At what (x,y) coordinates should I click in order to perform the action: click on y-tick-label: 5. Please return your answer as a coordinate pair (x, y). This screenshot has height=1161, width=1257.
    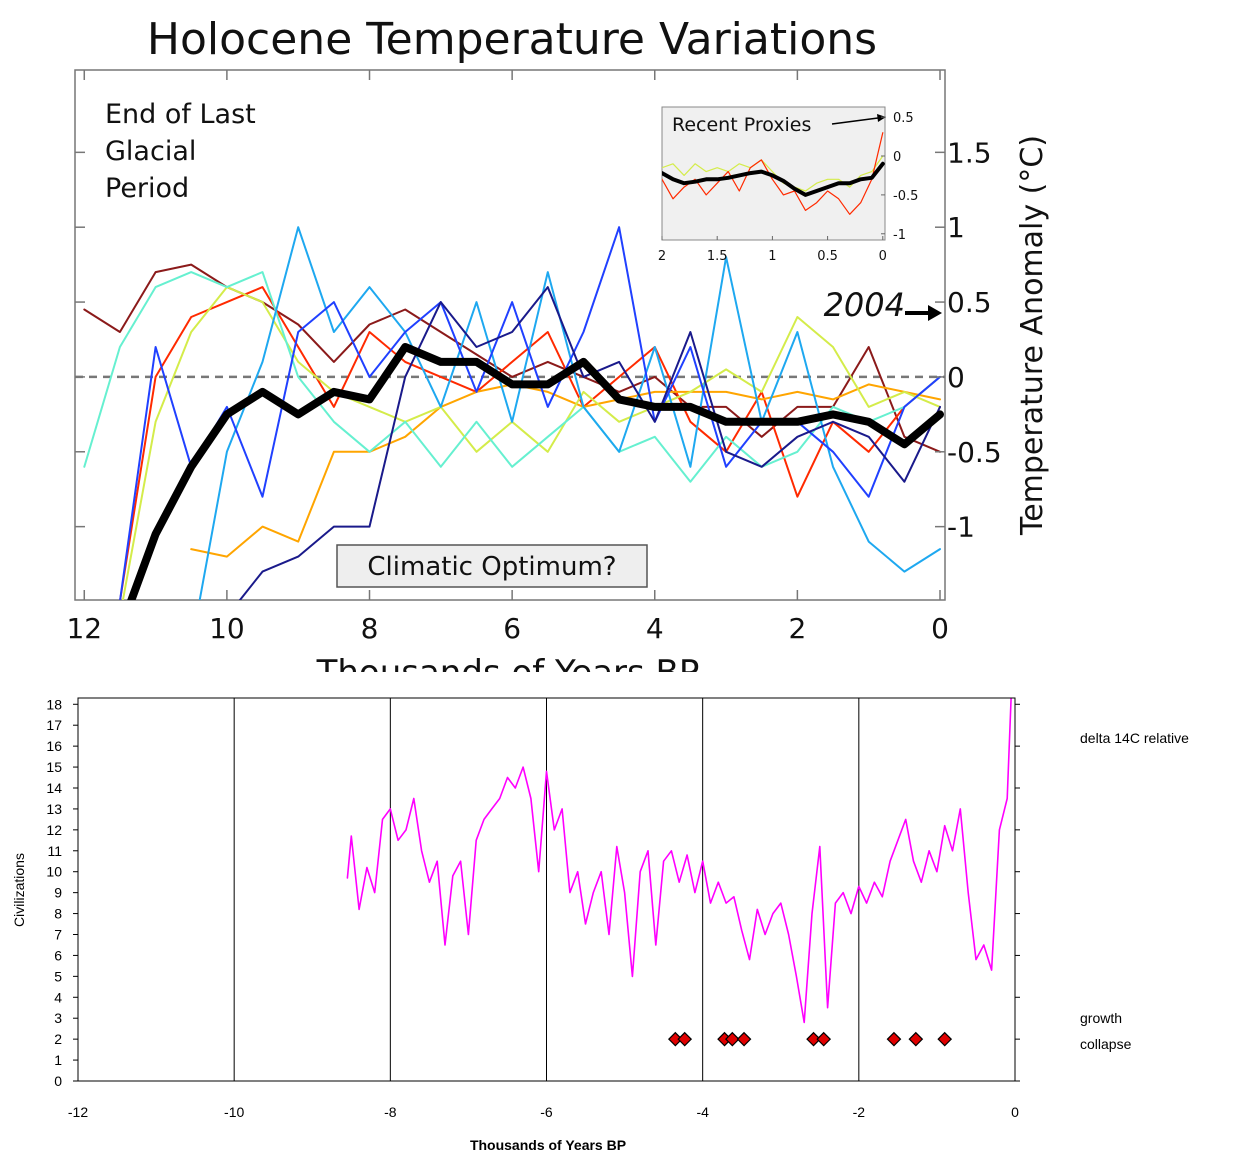
    Looking at the image, I should click on (58, 976).